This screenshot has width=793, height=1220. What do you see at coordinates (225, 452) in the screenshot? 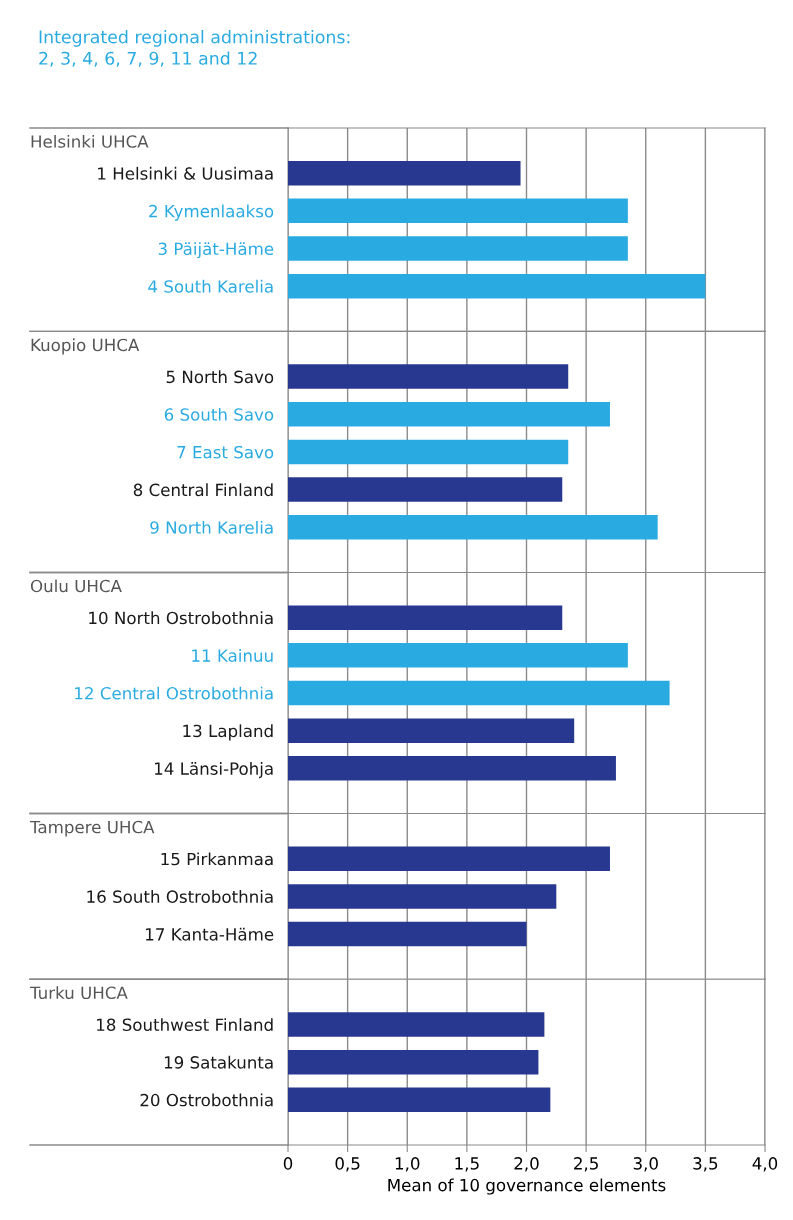
I see `y-tick-label: 7 East Savo` at bounding box center [225, 452].